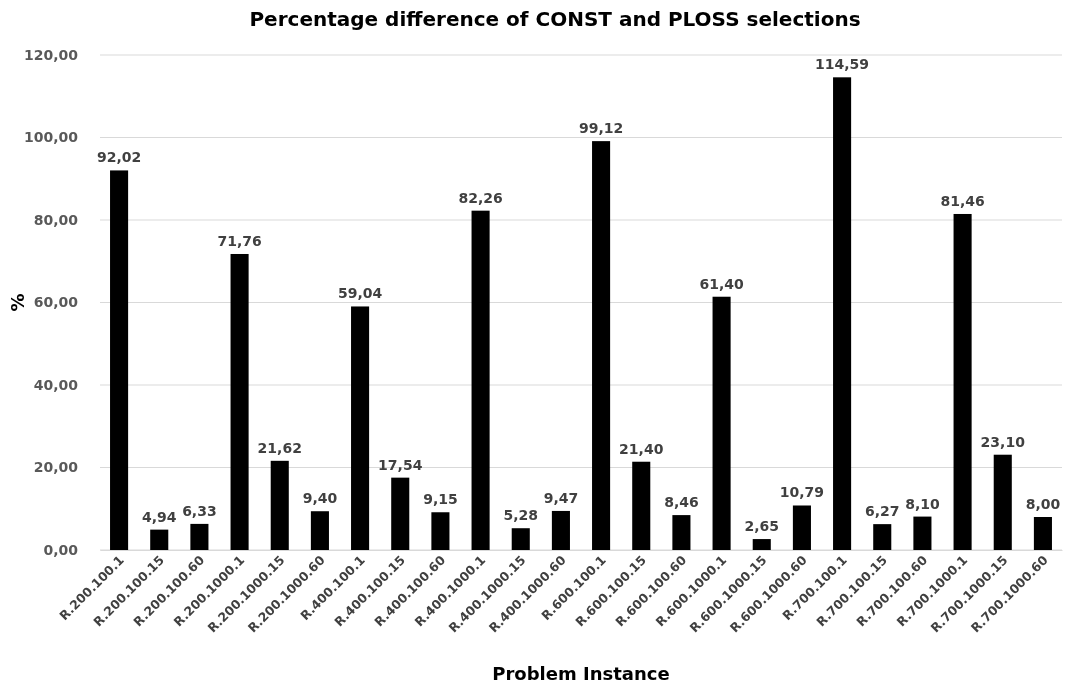  What do you see at coordinates (400, 464) in the screenshot?
I see `data-label: 17,54` at bounding box center [400, 464].